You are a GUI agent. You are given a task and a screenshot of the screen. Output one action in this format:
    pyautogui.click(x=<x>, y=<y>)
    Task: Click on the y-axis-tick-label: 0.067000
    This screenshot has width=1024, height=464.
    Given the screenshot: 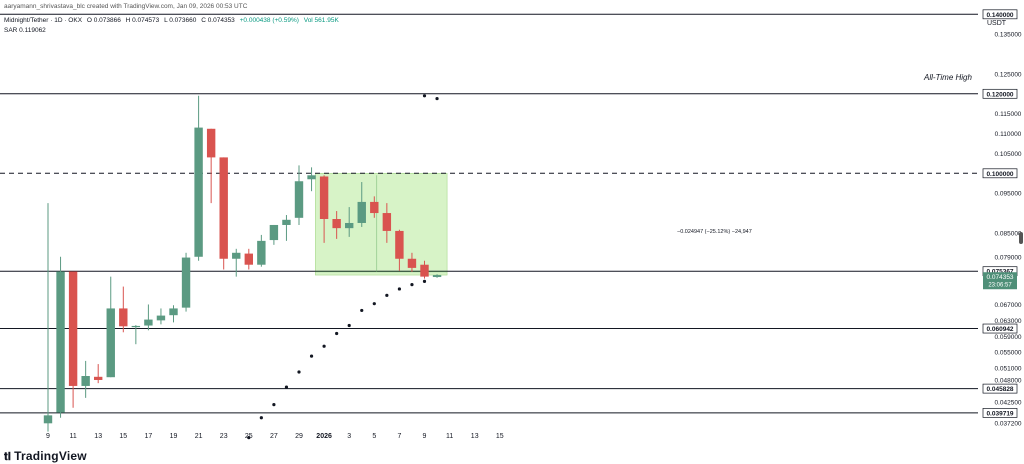 What is the action you would take?
    pyautogui.click(x=1007, y=305)
    